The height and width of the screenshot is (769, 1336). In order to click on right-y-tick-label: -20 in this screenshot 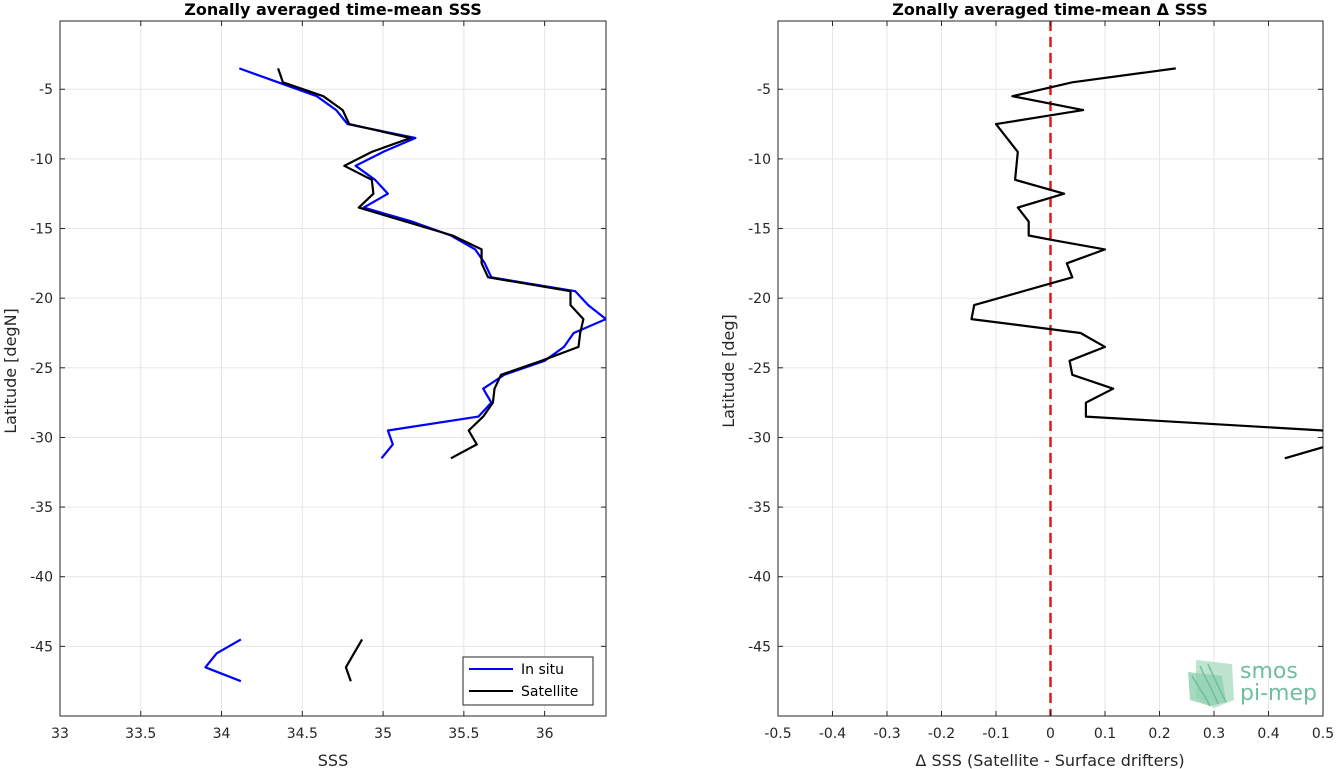, I will do `click(759, 299)`.